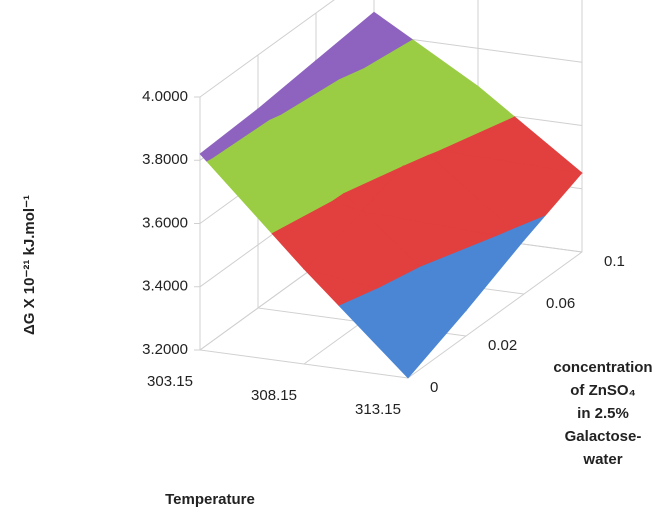 The image size is (668, 515). What do you see at coordinates (502, 345) in the screenshot?
I see `depth-tick-label: 0.02` at bounding box center [502, 345].